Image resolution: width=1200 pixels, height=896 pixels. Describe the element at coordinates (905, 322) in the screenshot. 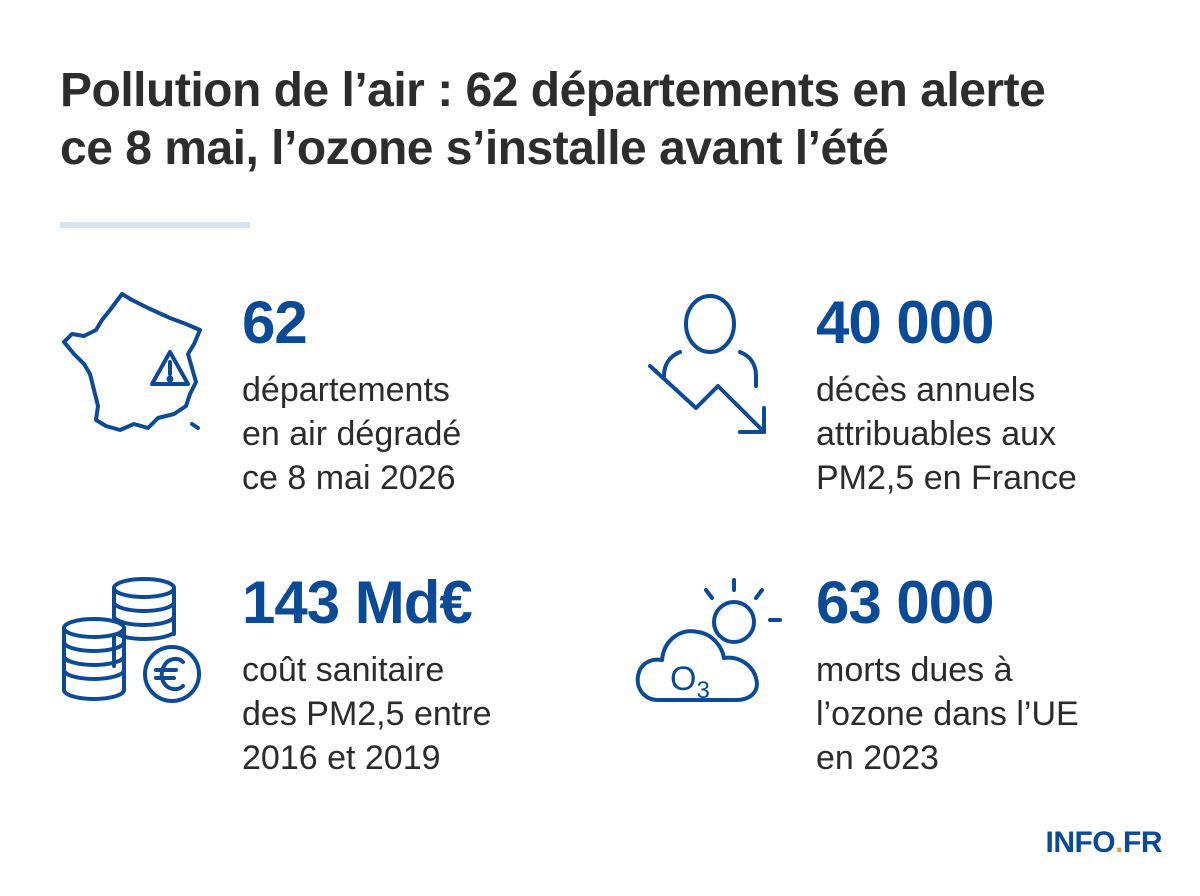

I see `stat-number: 40 000` at that location.